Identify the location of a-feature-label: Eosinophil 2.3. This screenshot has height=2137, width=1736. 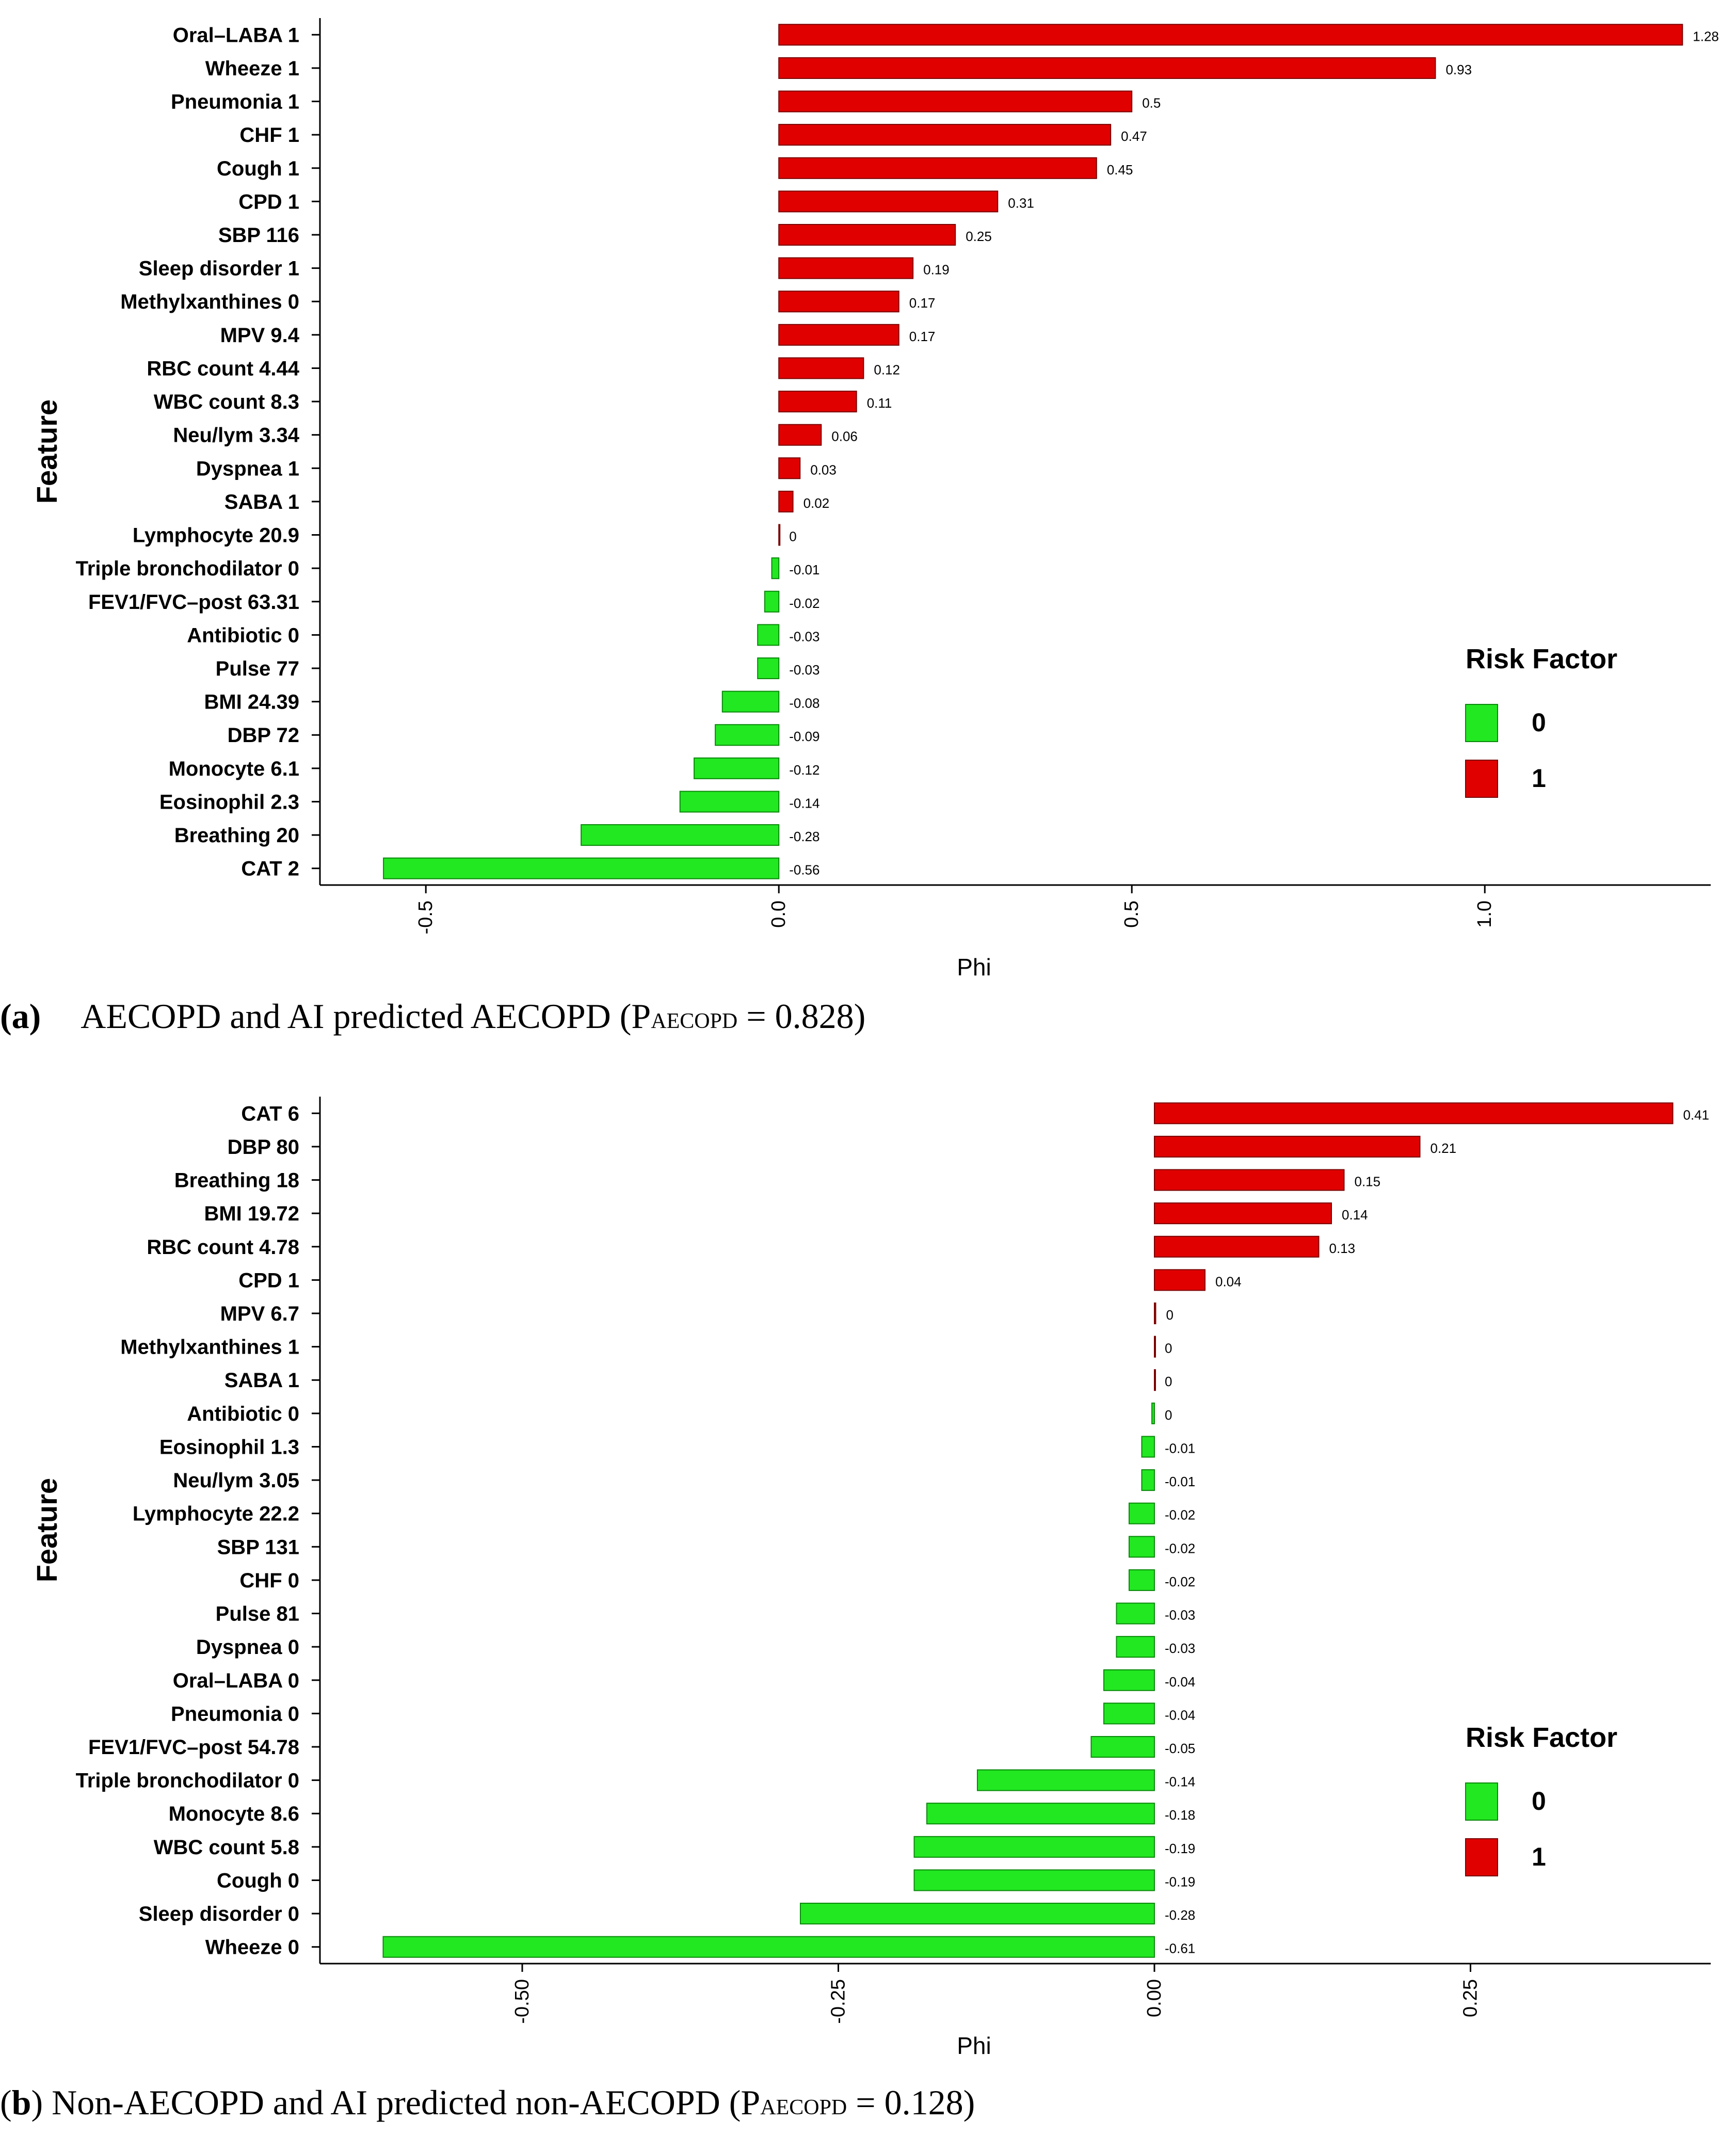
(229, 802).